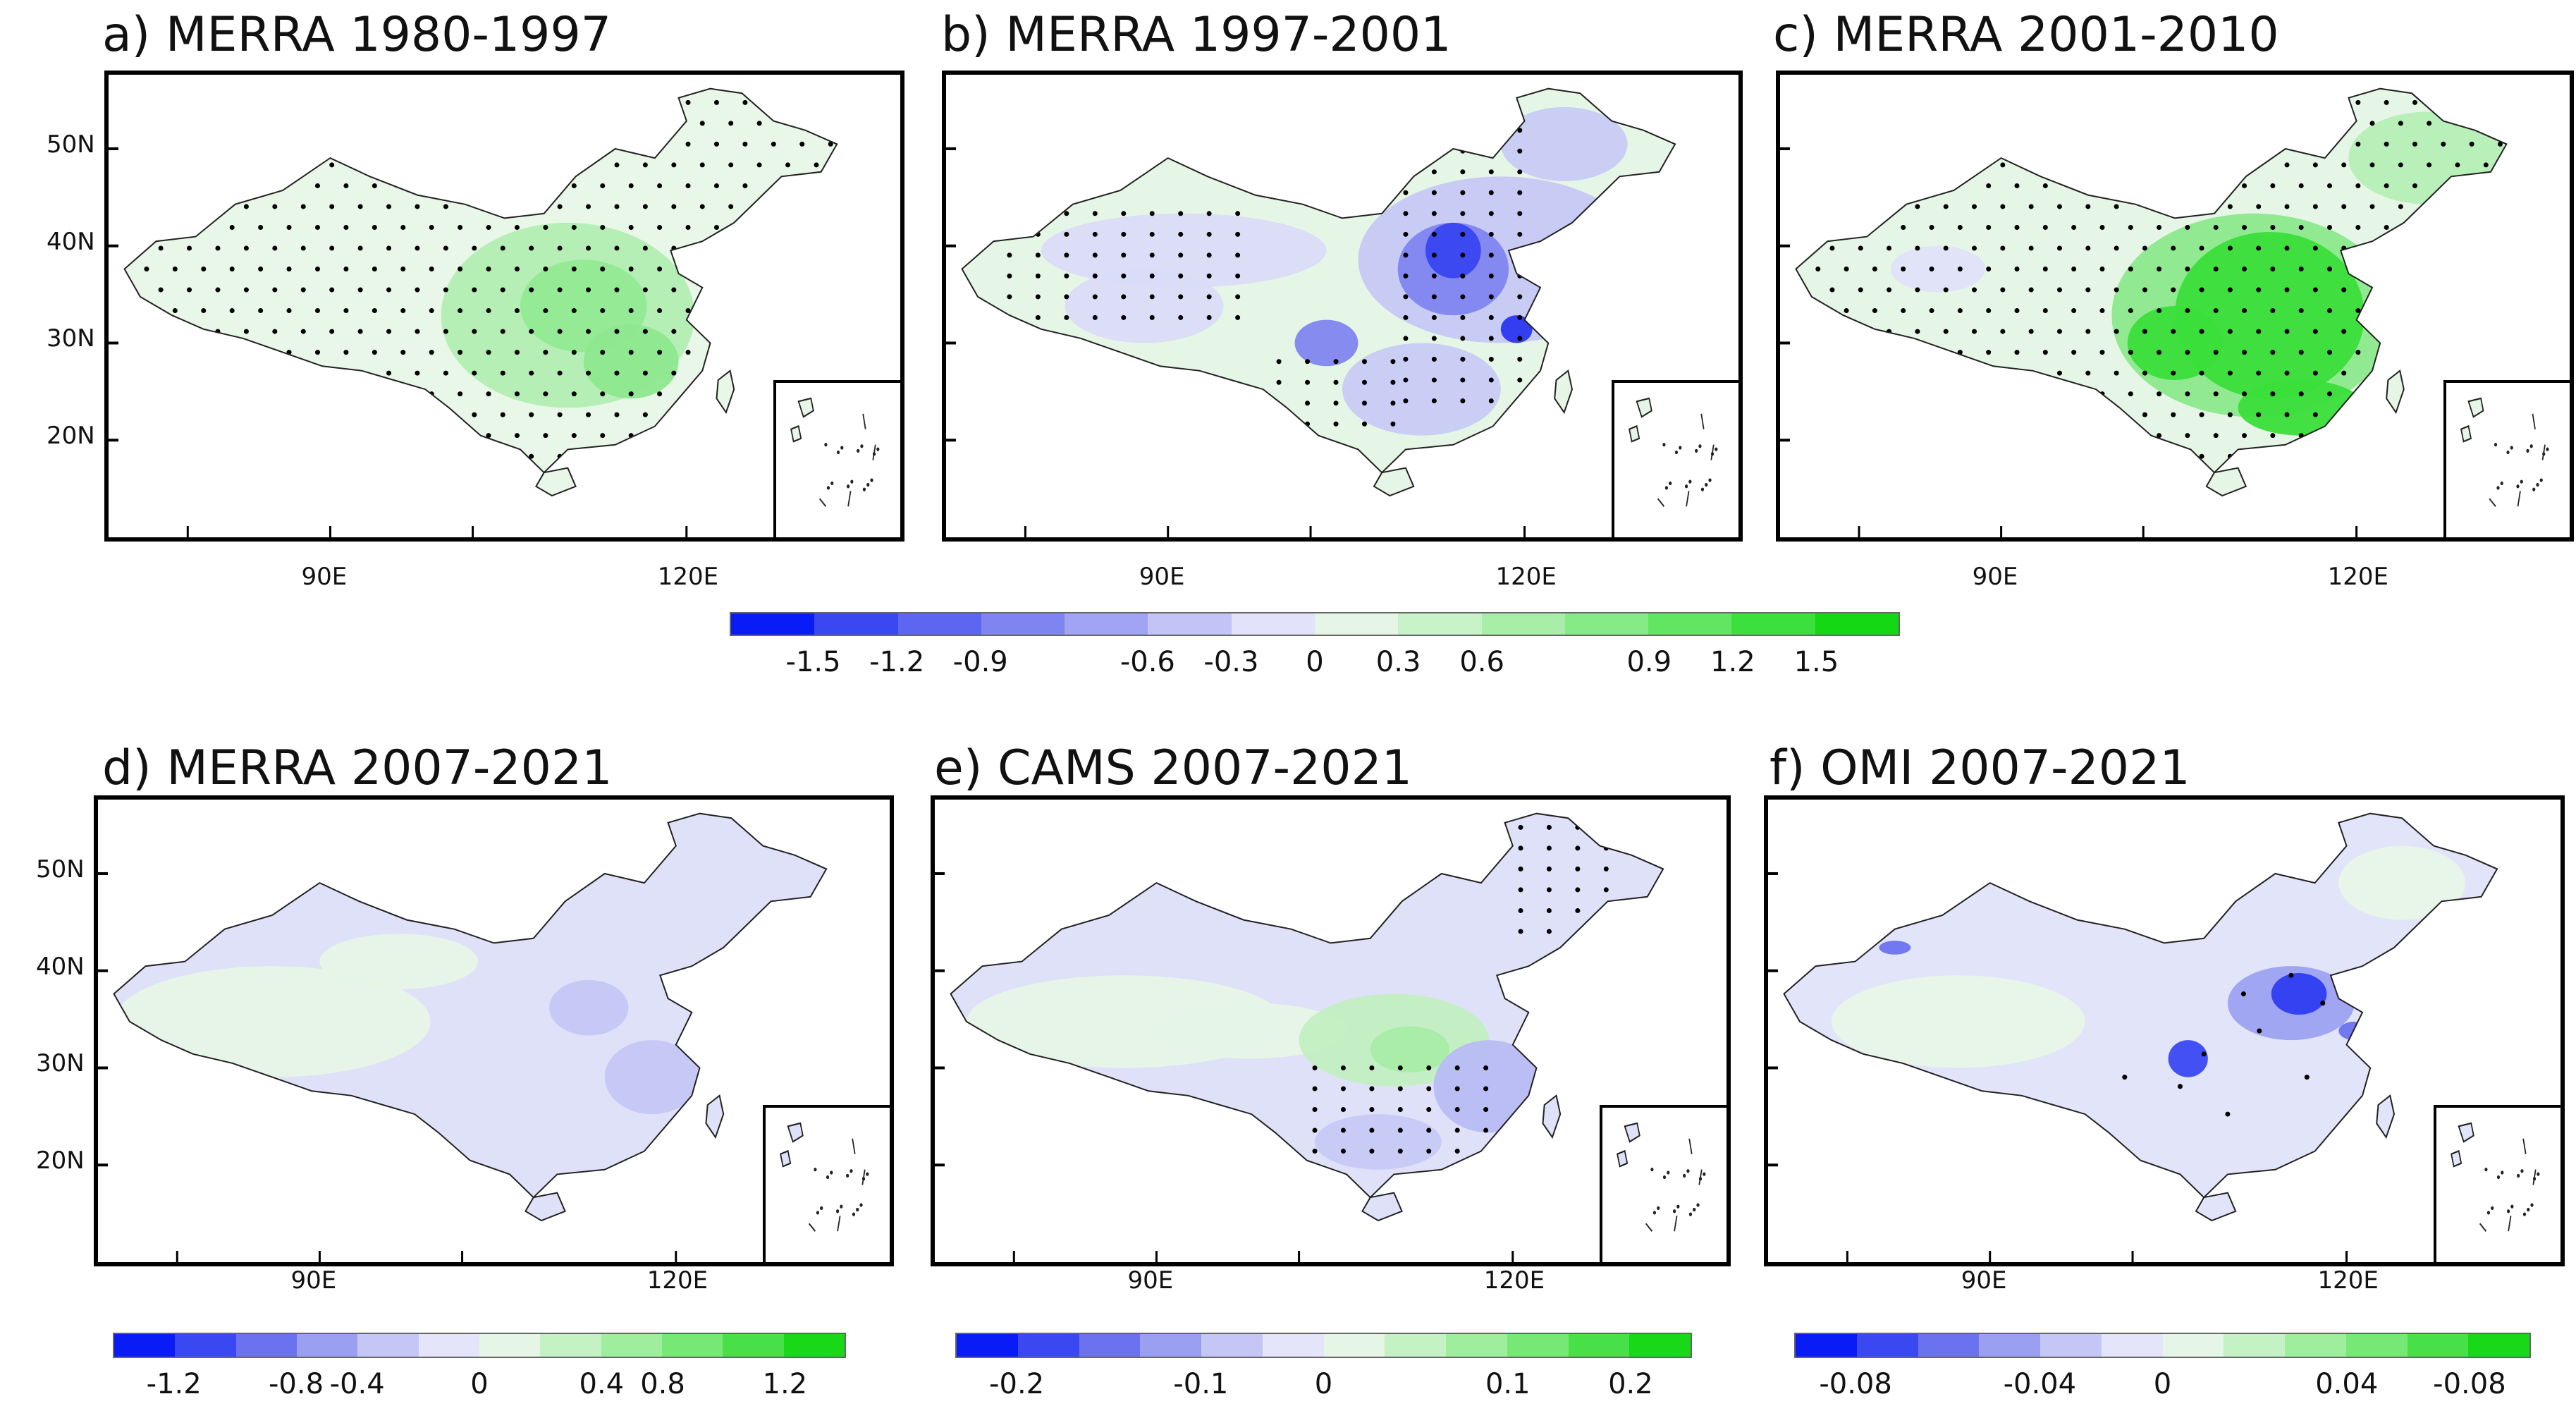 The width and height of the screenshot is (2576, 1406). I want to click on lat-label: 20N, so click(71, 436).